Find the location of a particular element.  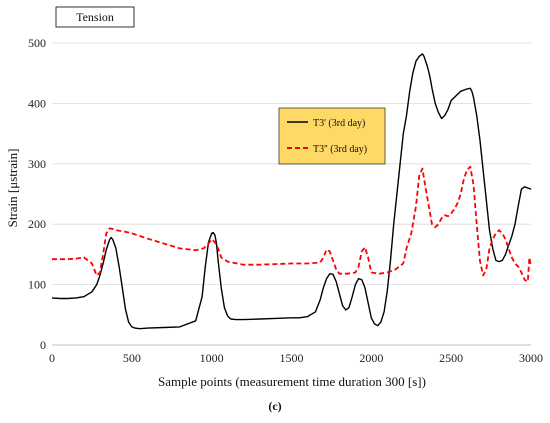

x-tick-label-2: 1000 is located at coordinates (212, 358).